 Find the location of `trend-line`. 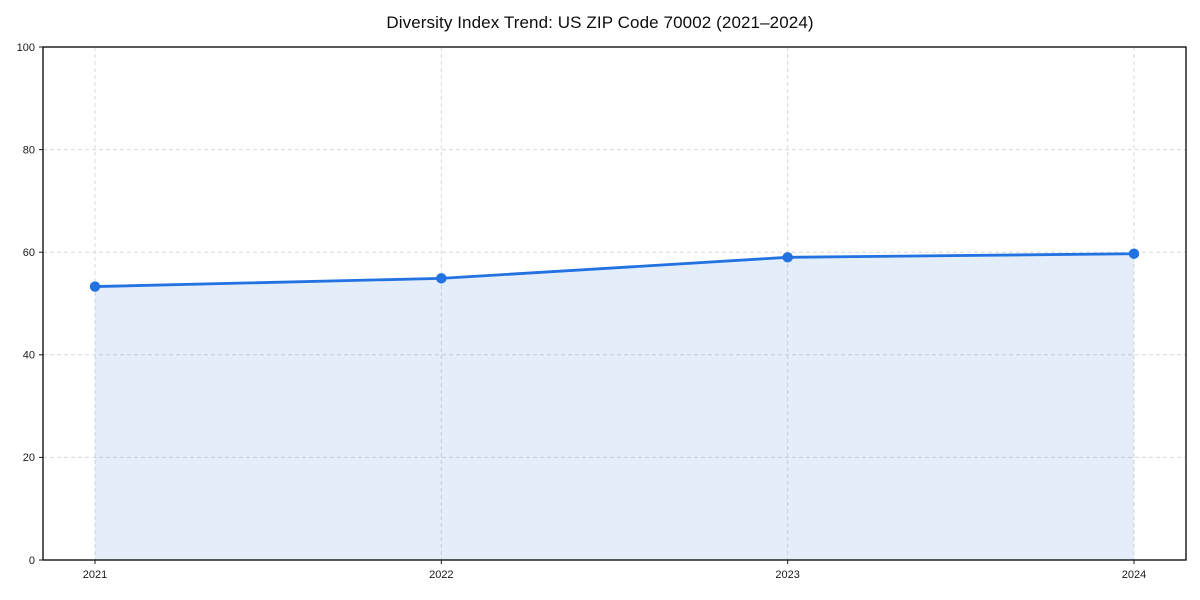

trend-line is located at coordinates (614, 270).